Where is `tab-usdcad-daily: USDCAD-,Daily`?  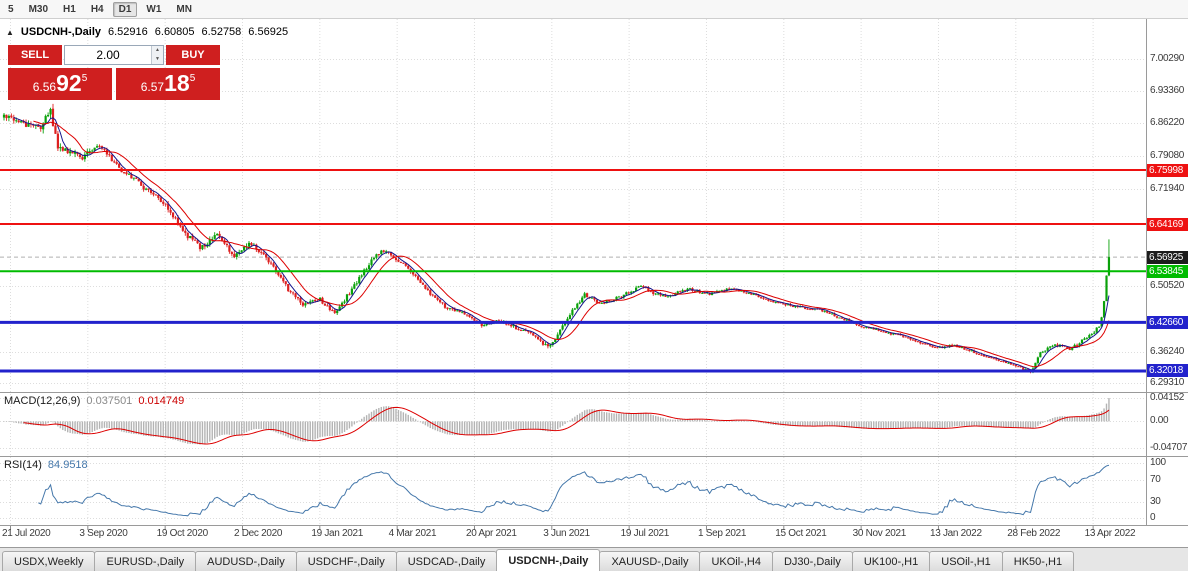 tab-usdcad-daily: USDCAD-,Daily is located at coordinates (446, 561).